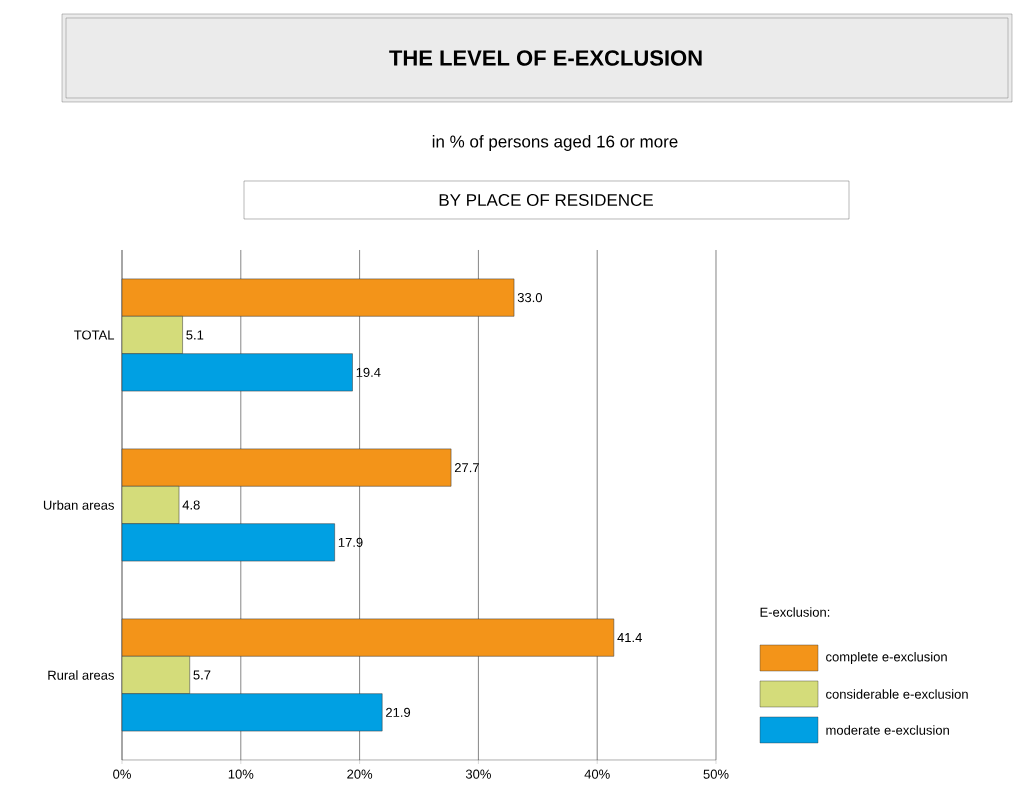 This screenshot has width=1015, height=794. I want to click on data-label: 33.0, so click(530, 297).